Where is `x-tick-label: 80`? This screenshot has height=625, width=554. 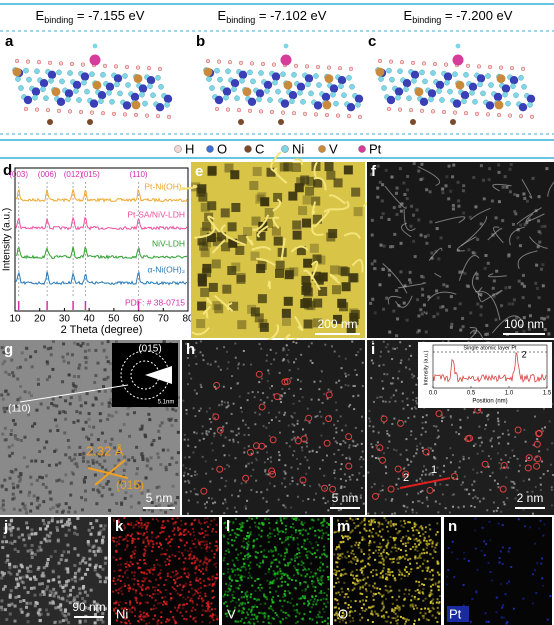 x-tick-label: 80 is located at coordinates (188, 319).